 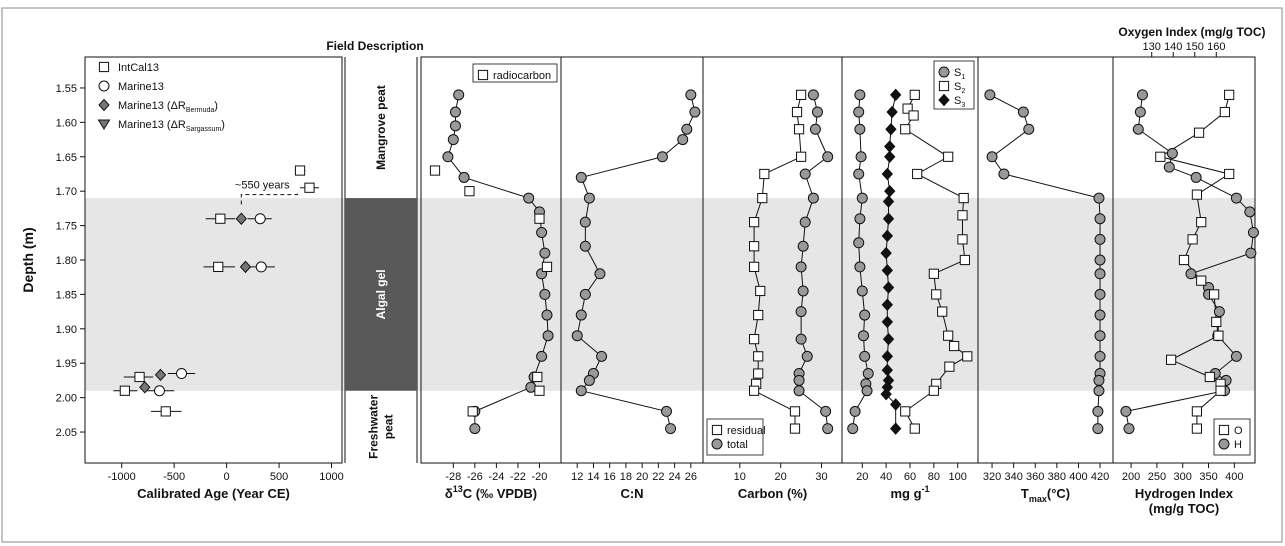 I want to click on x-tick-label: 18, so click(x=626, y=477).